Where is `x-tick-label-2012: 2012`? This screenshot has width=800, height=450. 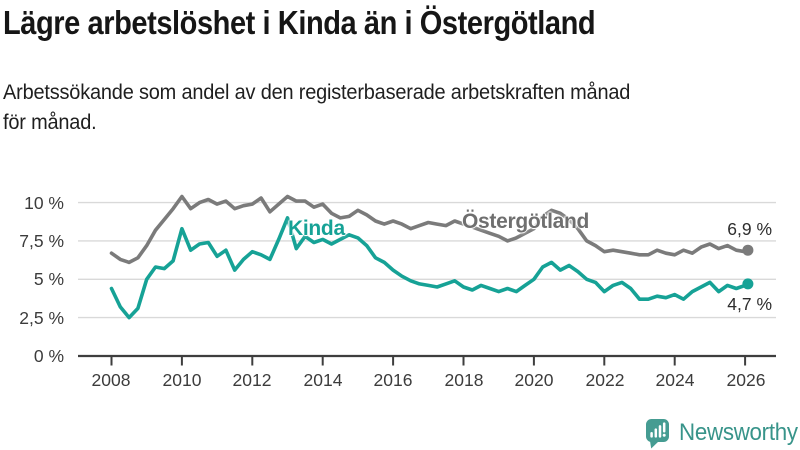 x-tick-label-2012: 2012 is located at coordinates (252, 380).